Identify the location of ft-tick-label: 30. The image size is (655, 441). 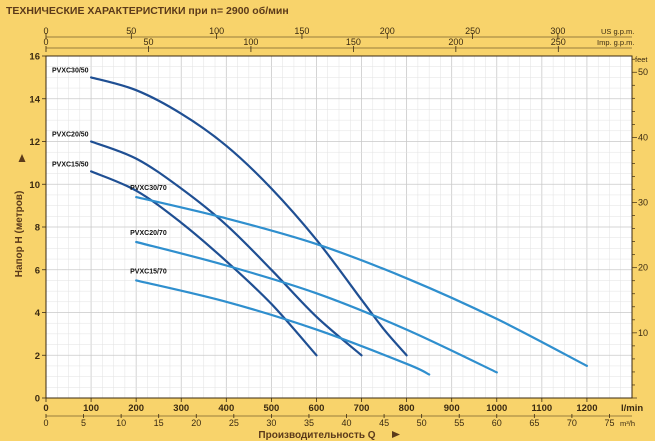
(643, 203).